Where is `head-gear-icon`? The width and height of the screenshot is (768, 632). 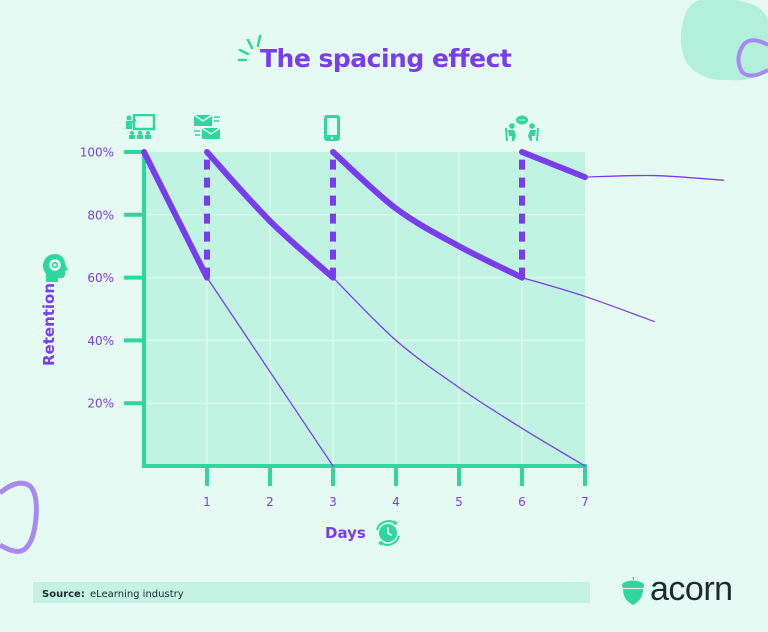 head-gear-icon is located at coordinates (55, 268).